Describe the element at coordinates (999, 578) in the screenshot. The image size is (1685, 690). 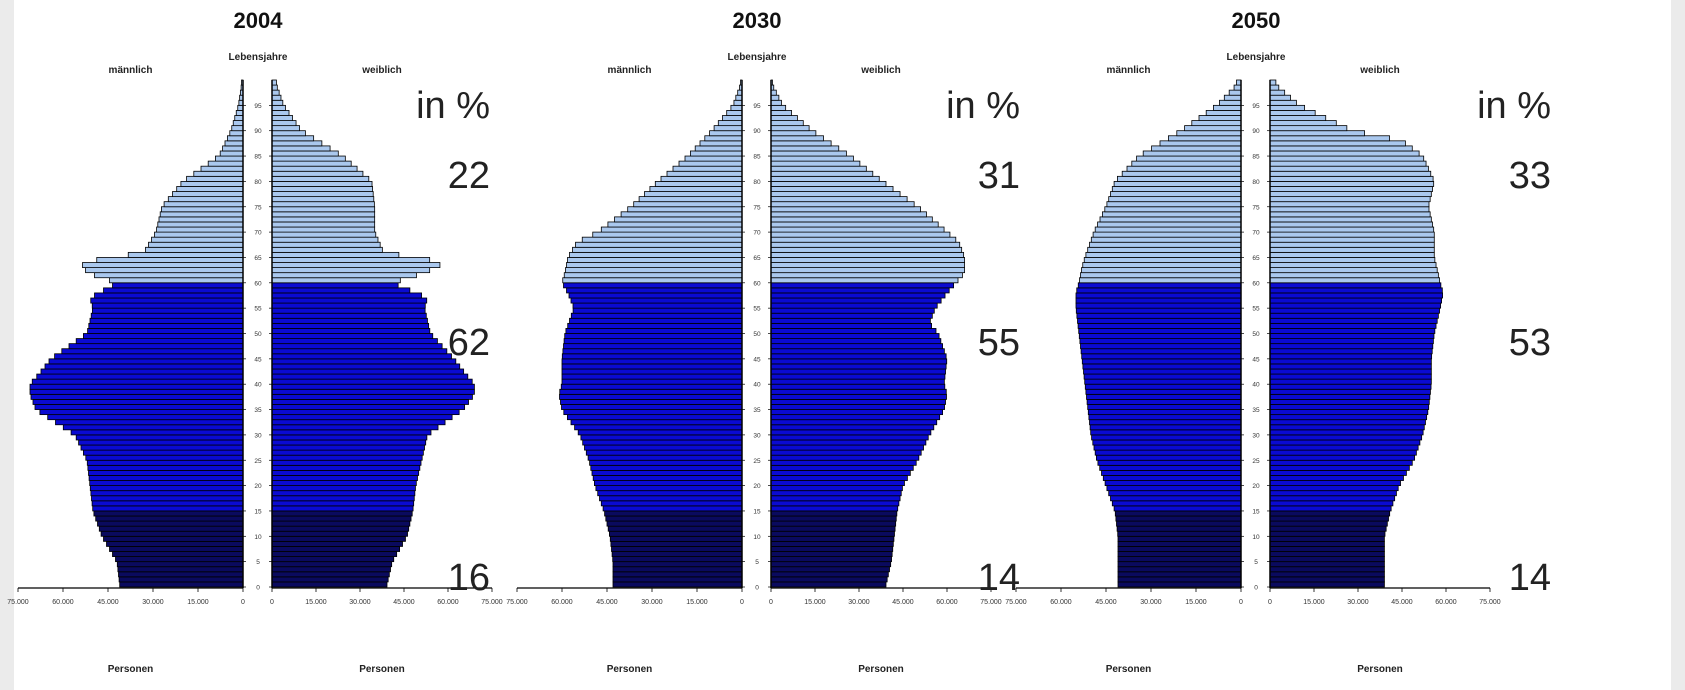
I see `share-0-14: 14` at that location.